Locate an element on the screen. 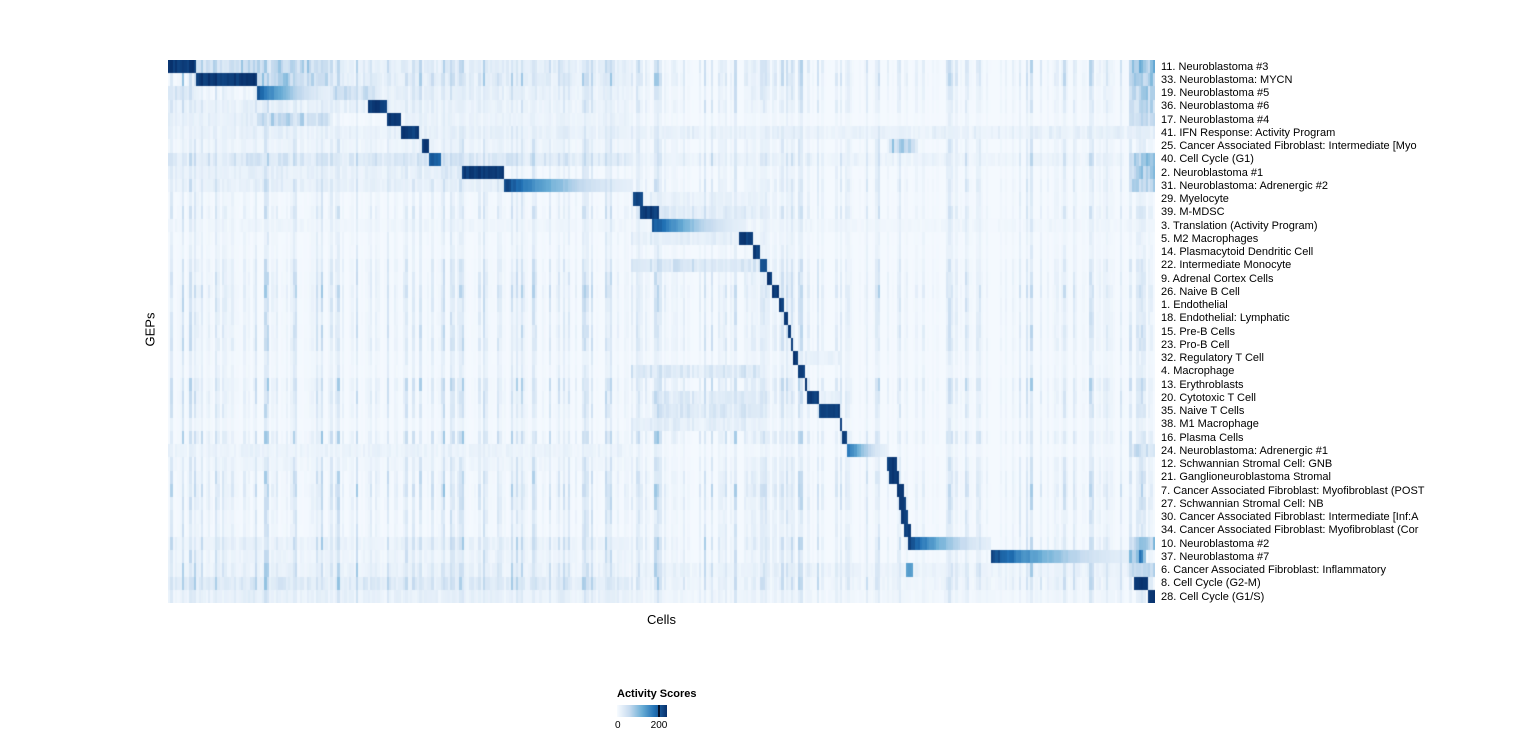 This screenshot has width=1540, height=743. legend-max-label: 200 is located at coordinates (659, 725).